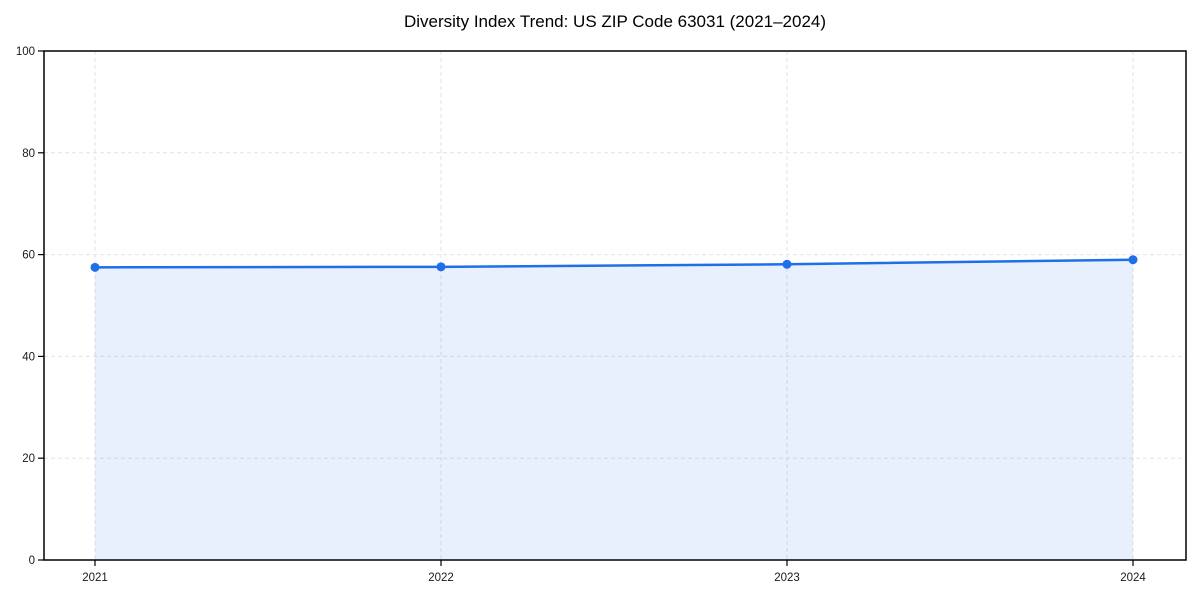  I want to click on x-axis-tick-label: 2023, so click(787, 578).